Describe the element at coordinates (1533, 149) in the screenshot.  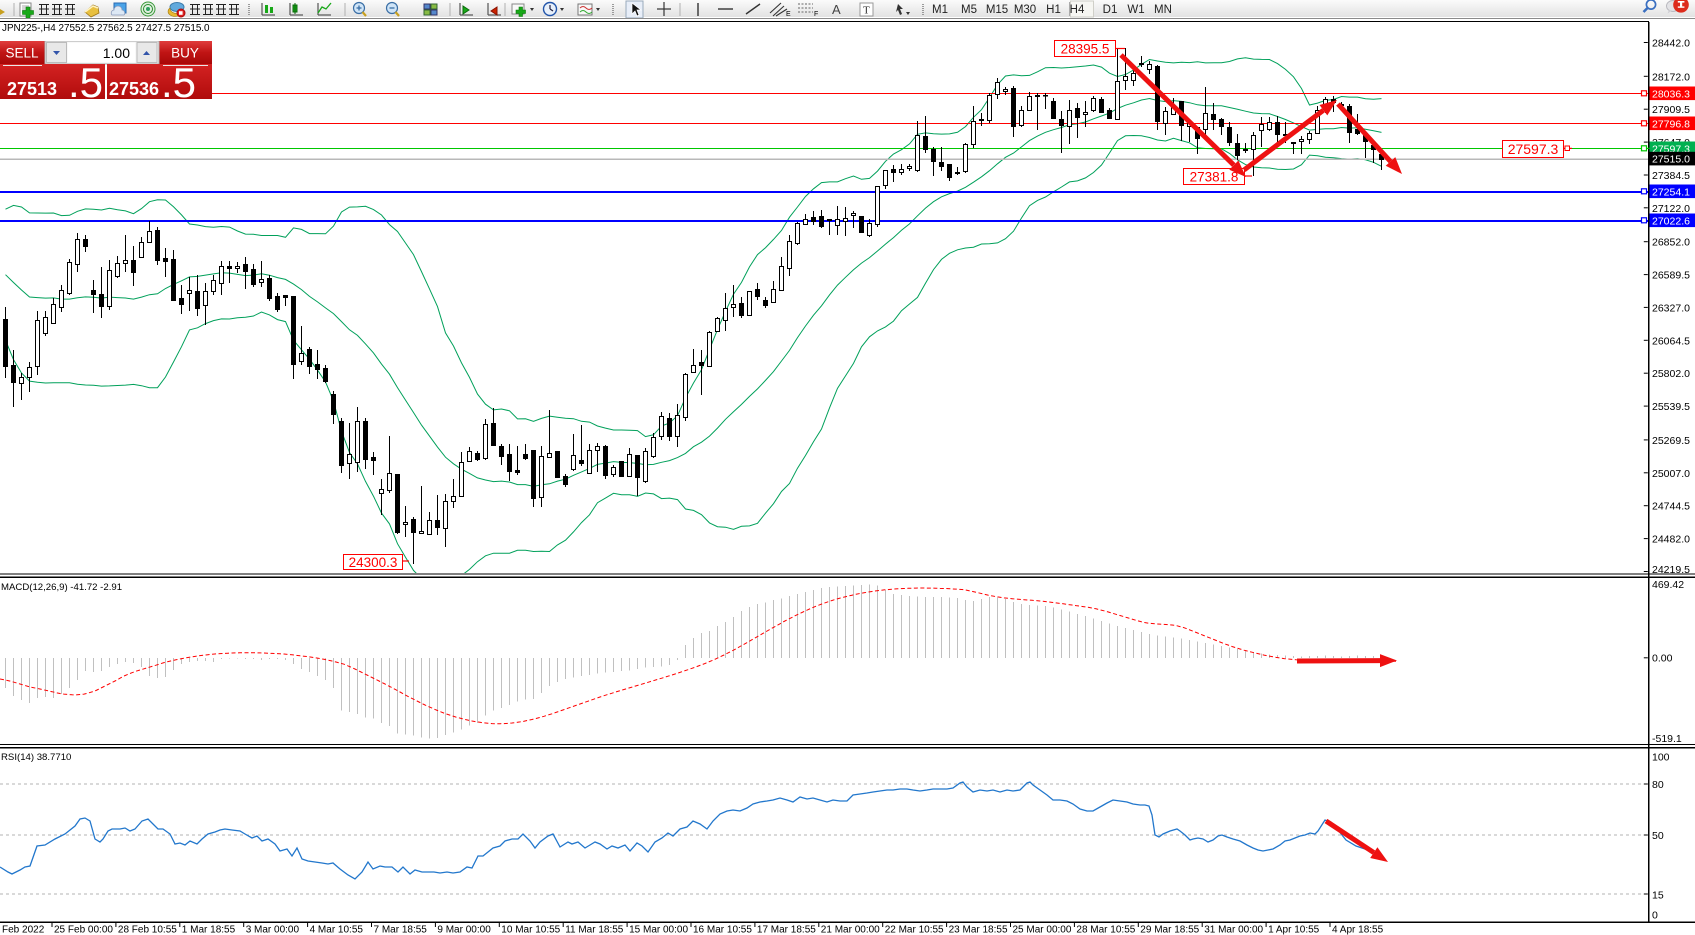
I see `svg-text: 27597.3` at that location.